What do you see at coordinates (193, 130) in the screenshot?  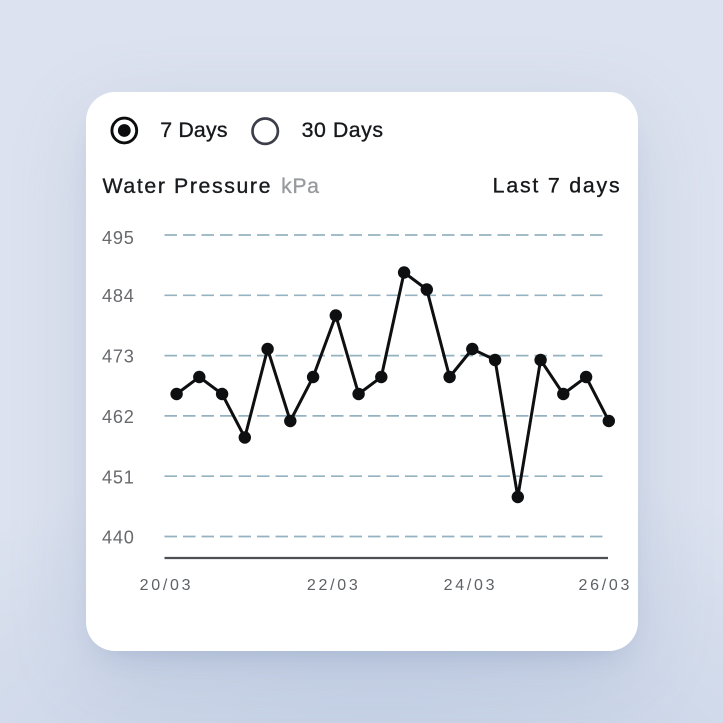 I see `svg-text: 7 Days` at bounding box center [193, 130].